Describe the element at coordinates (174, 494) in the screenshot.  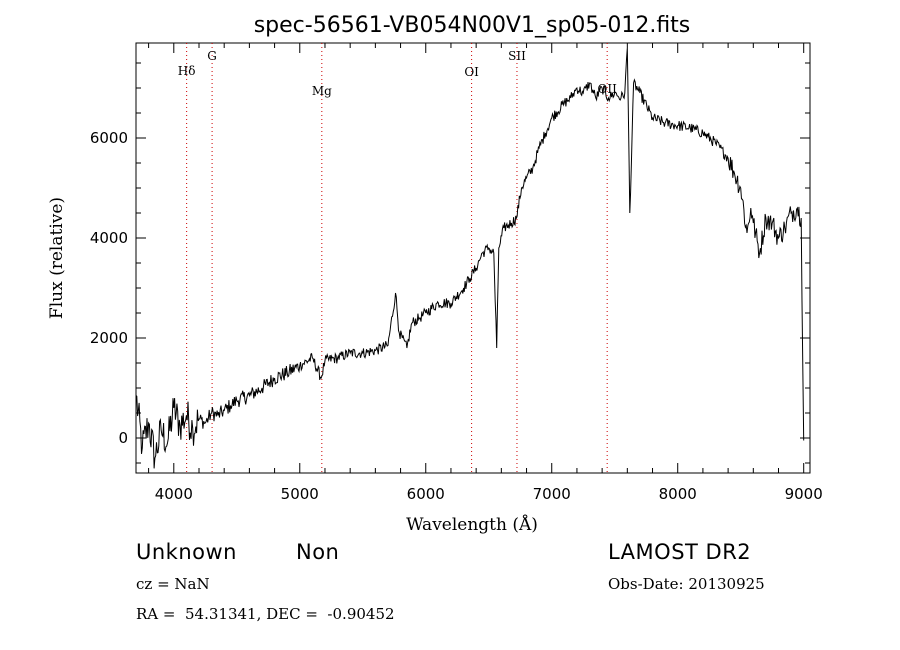
I see `x-tick-label: 4000` at that location.